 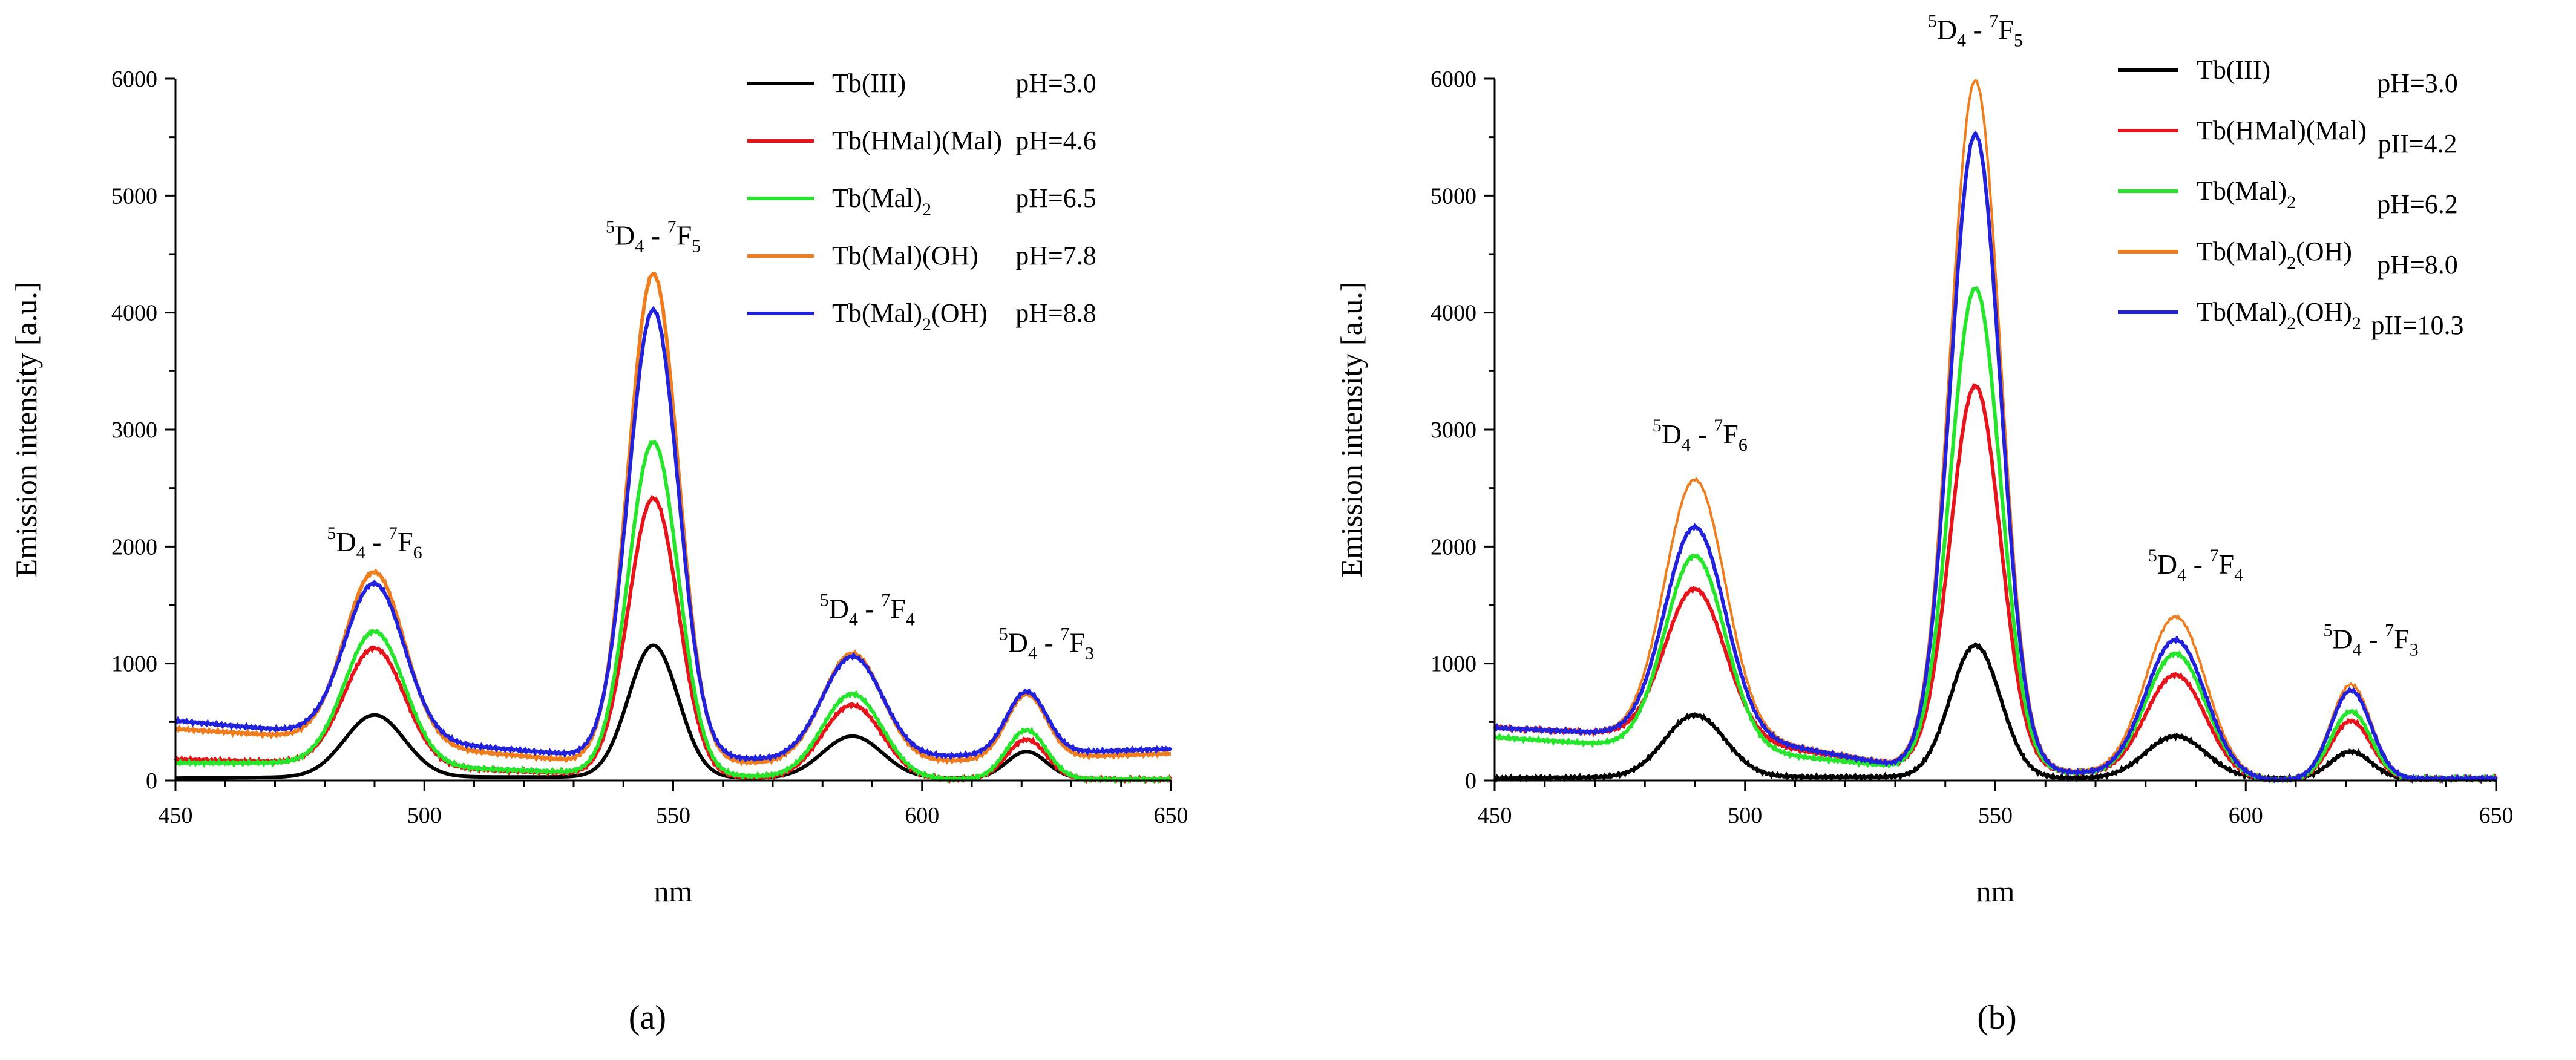 What do you see at coordinates (2417, 325) in the screenshot?
I see `legend-ph-5: pII=10.3` at bounding box center [2417, 325].